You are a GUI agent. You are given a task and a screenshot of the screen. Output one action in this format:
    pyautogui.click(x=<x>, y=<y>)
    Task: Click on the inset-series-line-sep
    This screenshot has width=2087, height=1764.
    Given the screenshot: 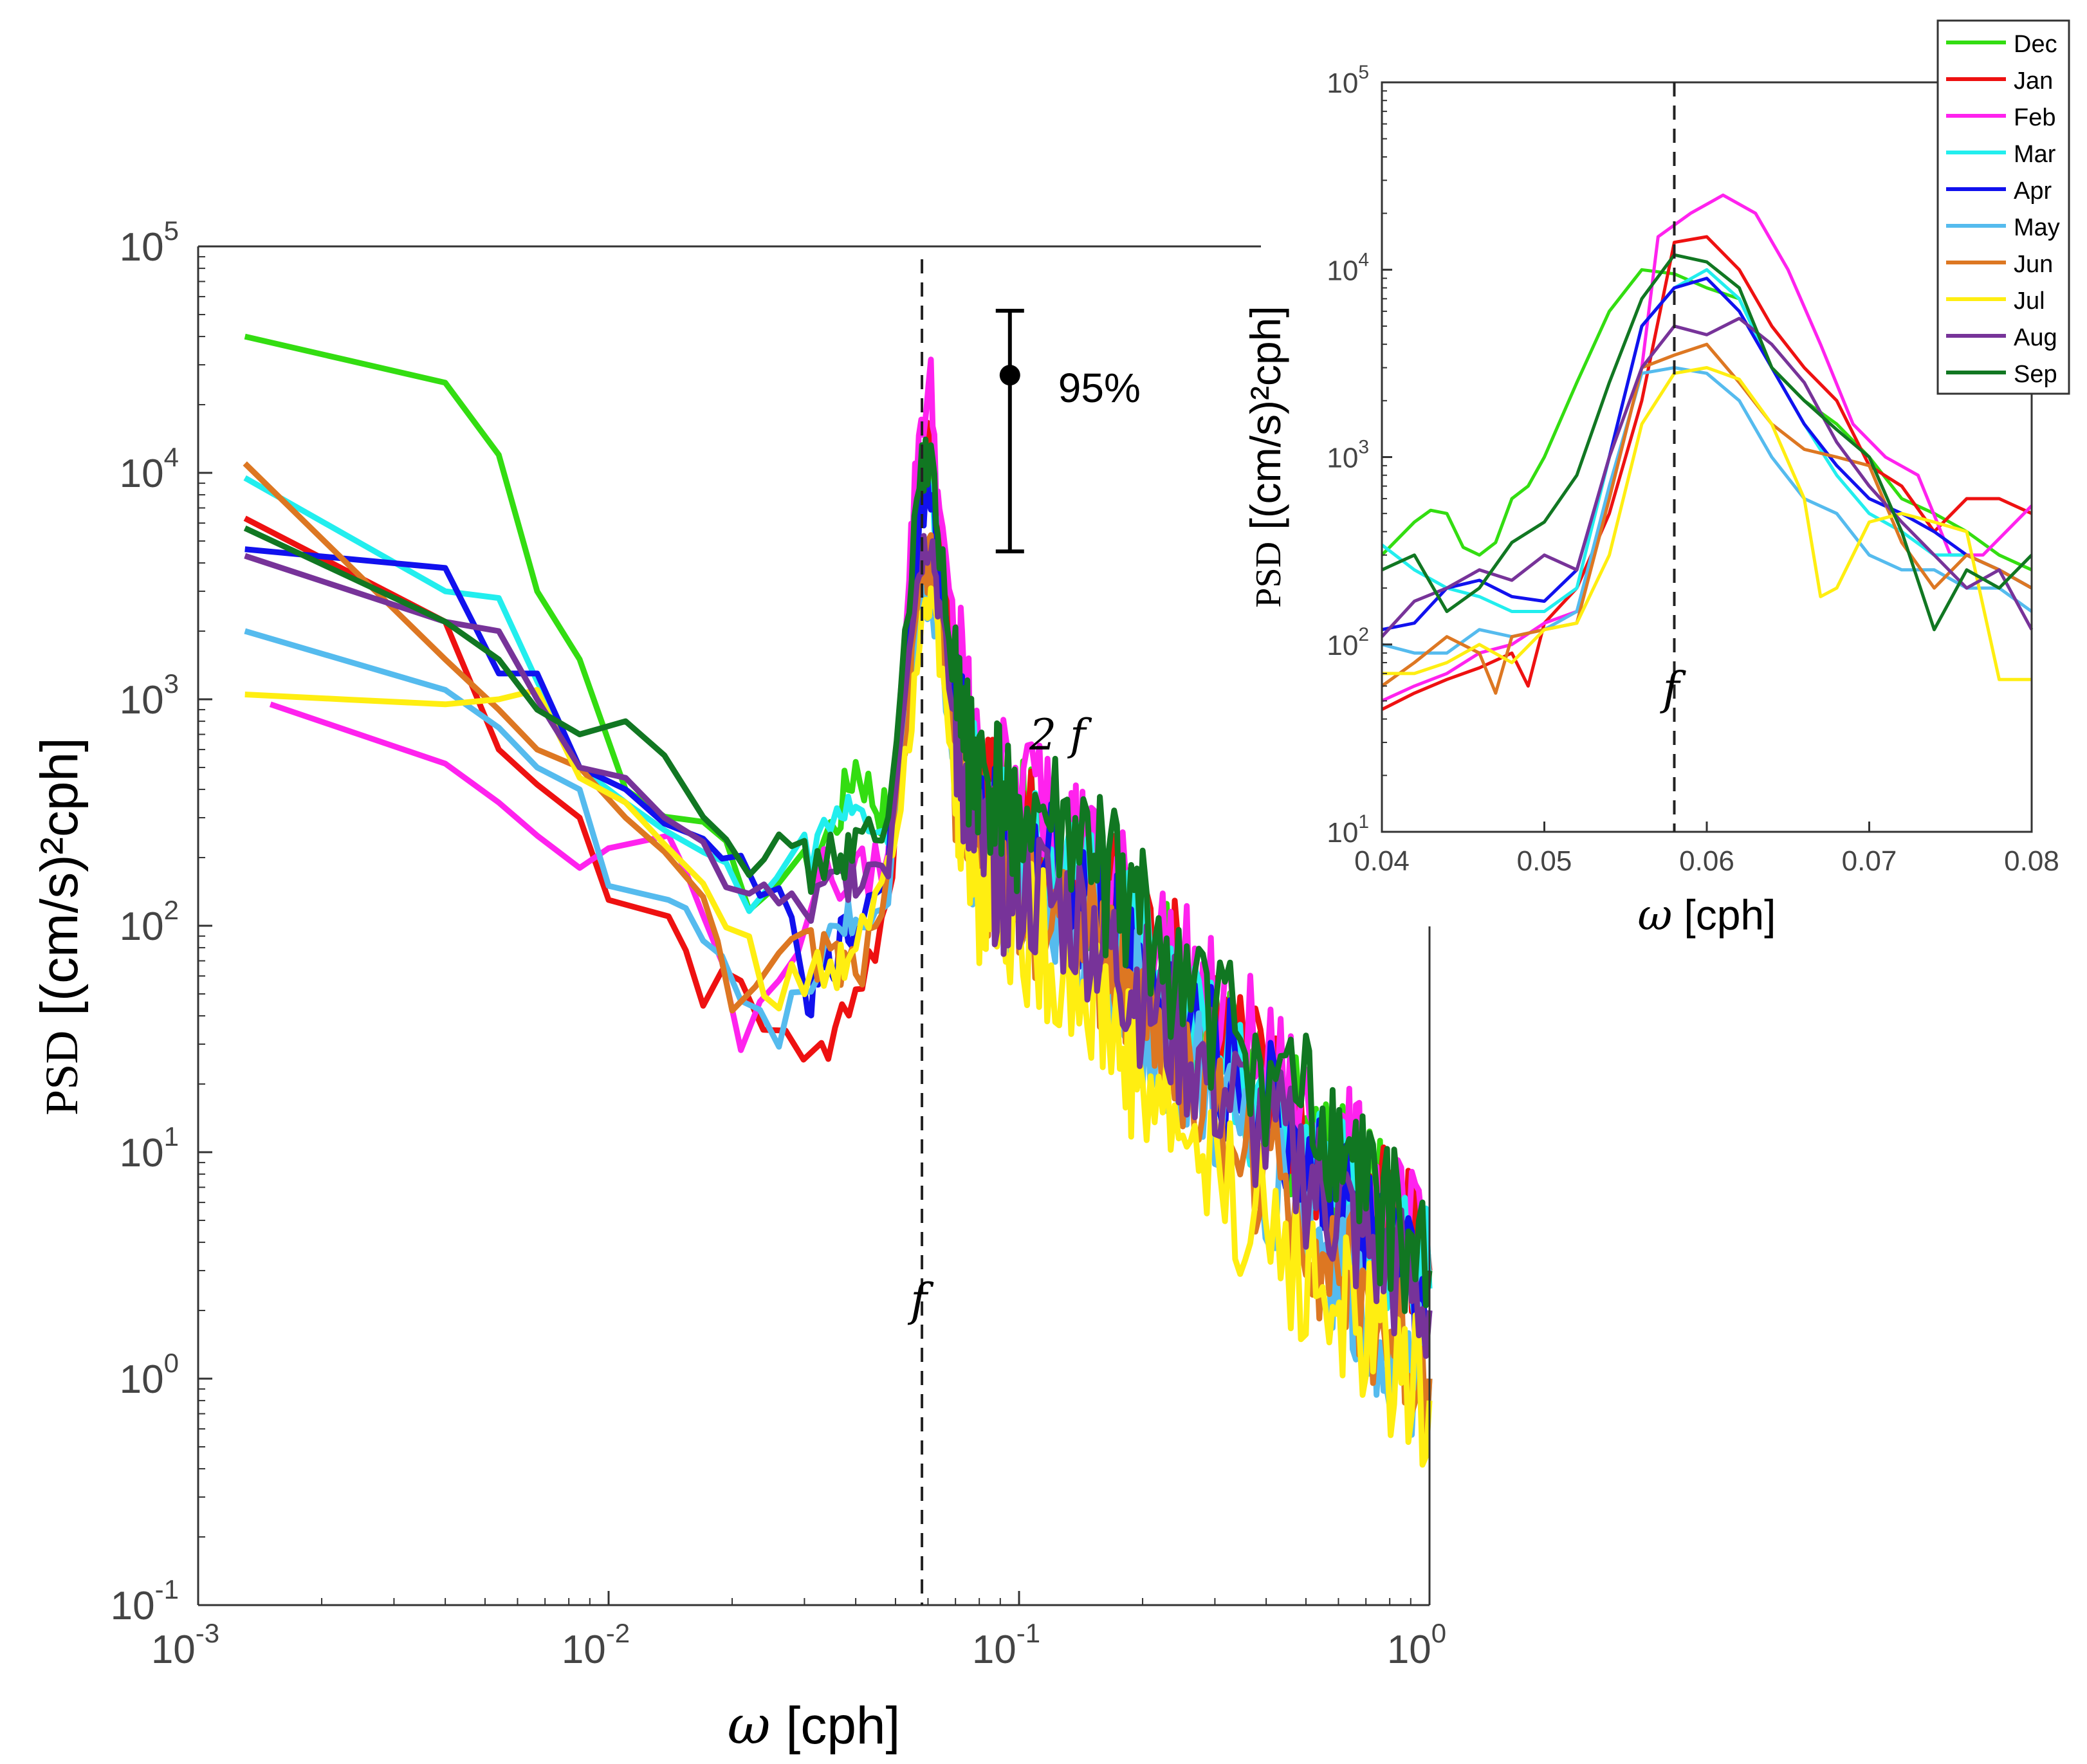 What is the action you would take?
    pyautogui.click(x=1707, y=442)
    